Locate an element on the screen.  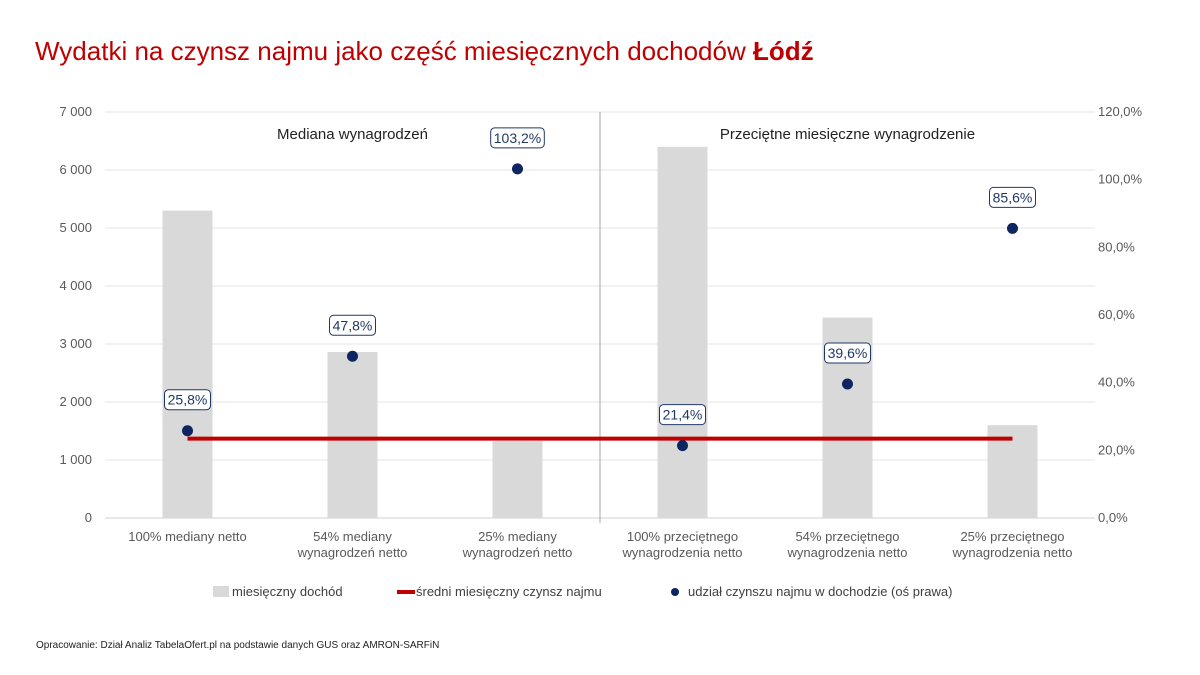
y-right-tick-label: 80,0% is located at coordinates (1116, 246).